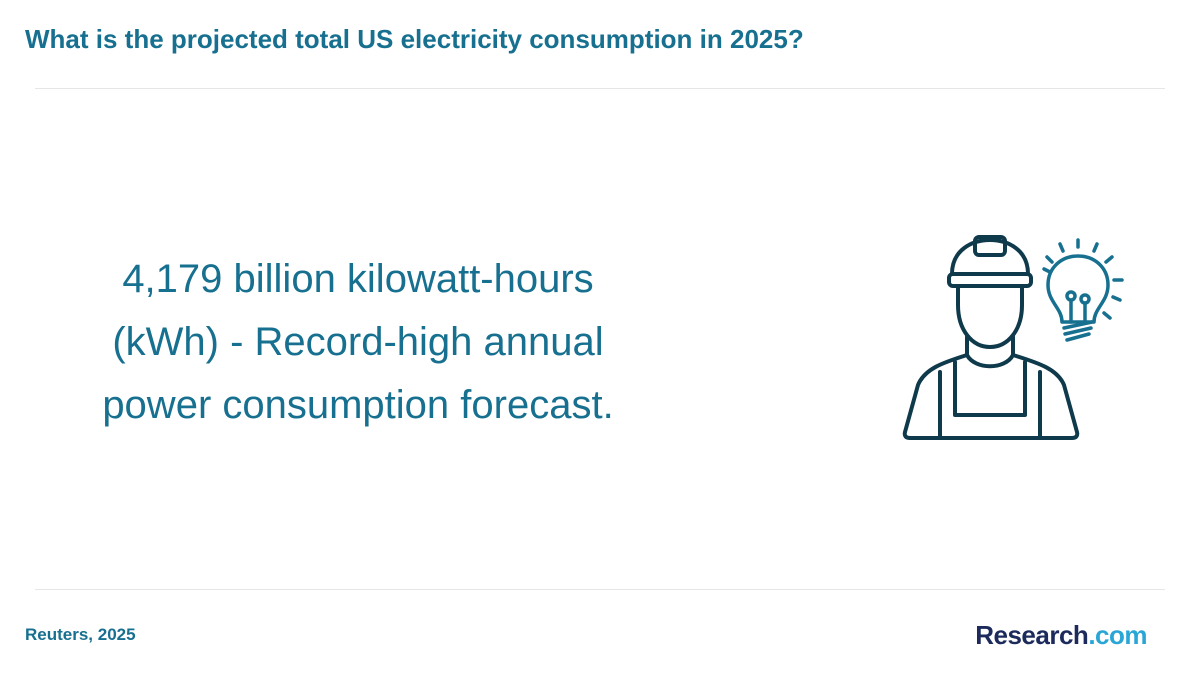 Image resolution: width=1200 pixels, height=680 pixels. Describe the element at coordinates (1117, 635) in the screenshot. I see `logo-suffix: .com` at that location.